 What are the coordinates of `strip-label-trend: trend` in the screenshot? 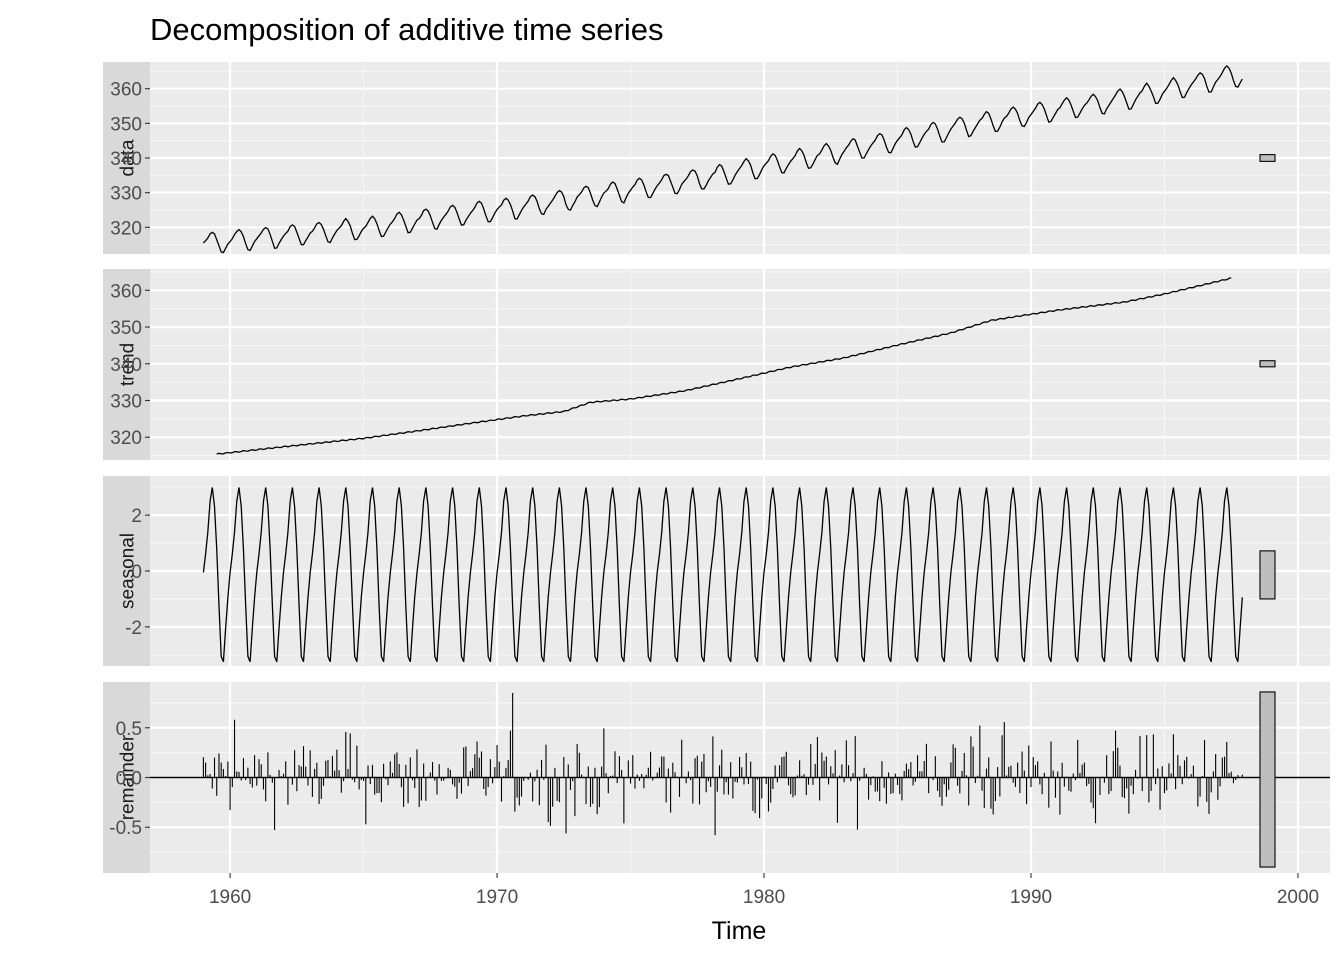 It's located at (128, 364).